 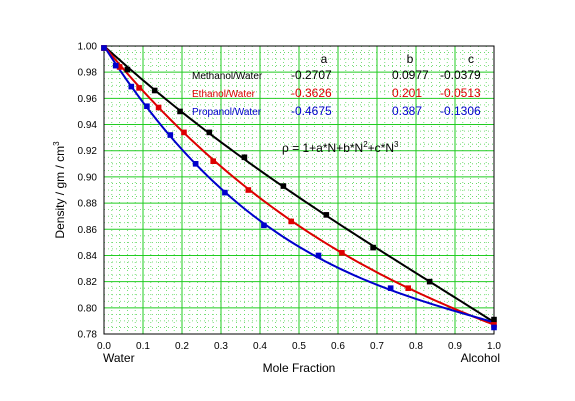 I want to click on coef-b-methanol: 0.0977, so click(x=410, y=75).